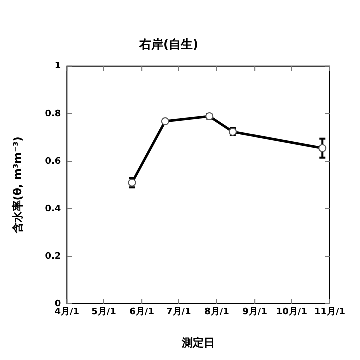 This screenshot has width=360, height=360. What do you see at coordinates (53, 257) in the screenshot?
I see `y-tick-label: 0.2` at bounding box center [53, 257].